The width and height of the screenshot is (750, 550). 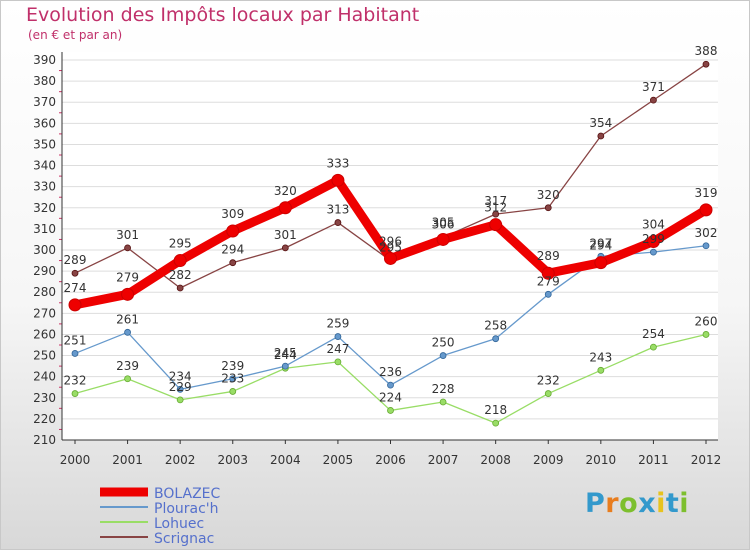 I want to click on data-label: 317, so click(x=495, y=201).